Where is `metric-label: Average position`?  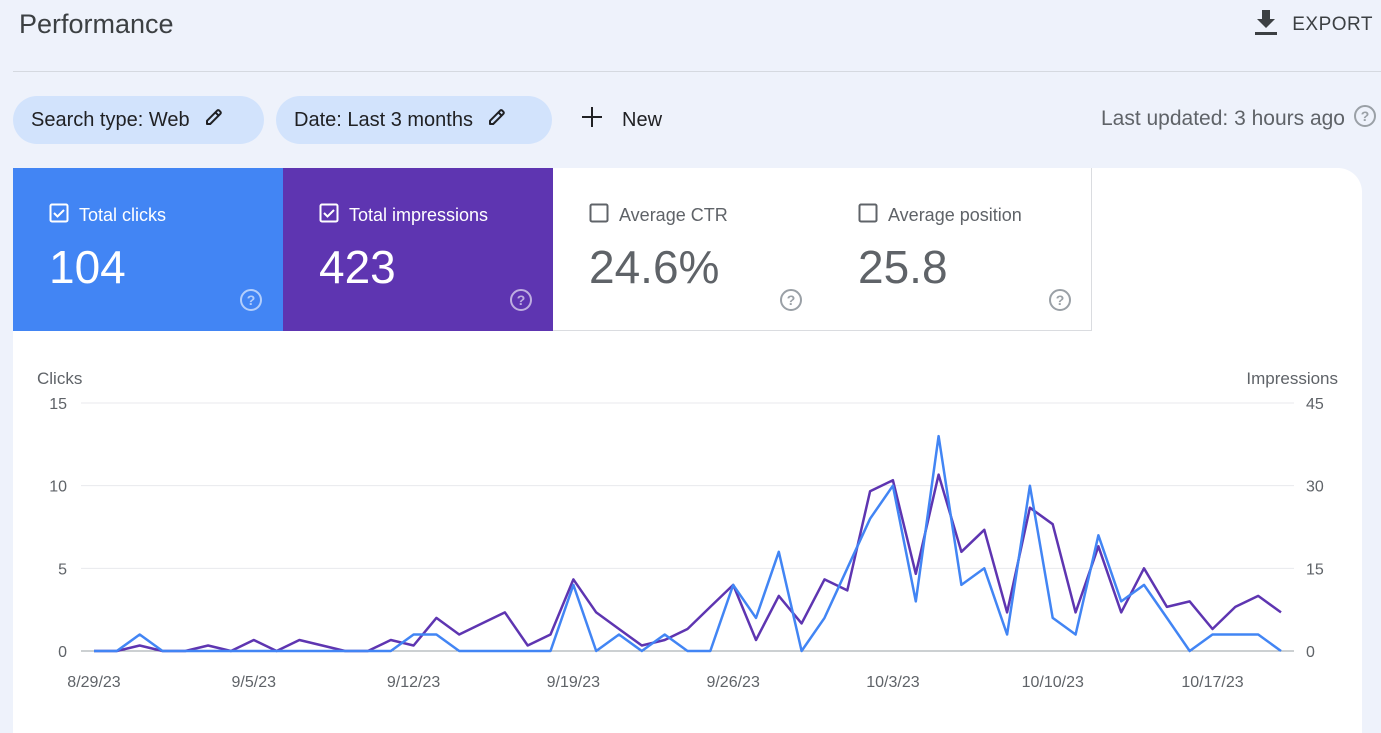
metric-label: Average position is located at coordinates (955, 215).